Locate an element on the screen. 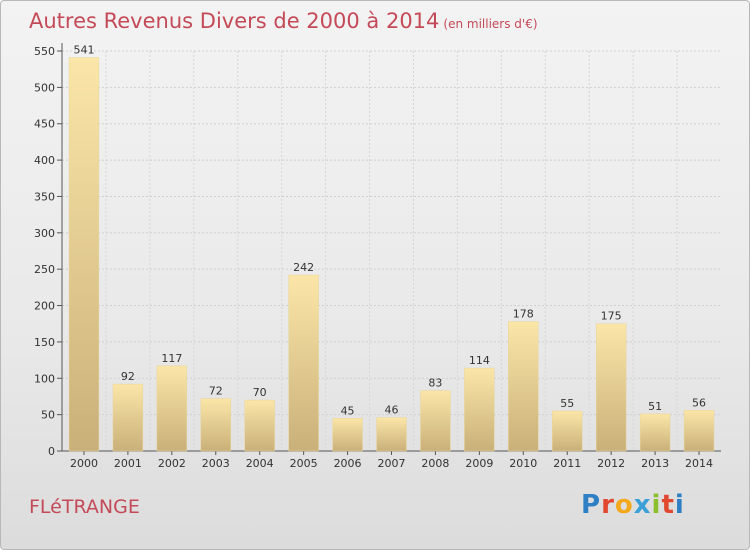 This screenshot has height=550, width=750. bar-2013 is located at coordinates (655, 432).